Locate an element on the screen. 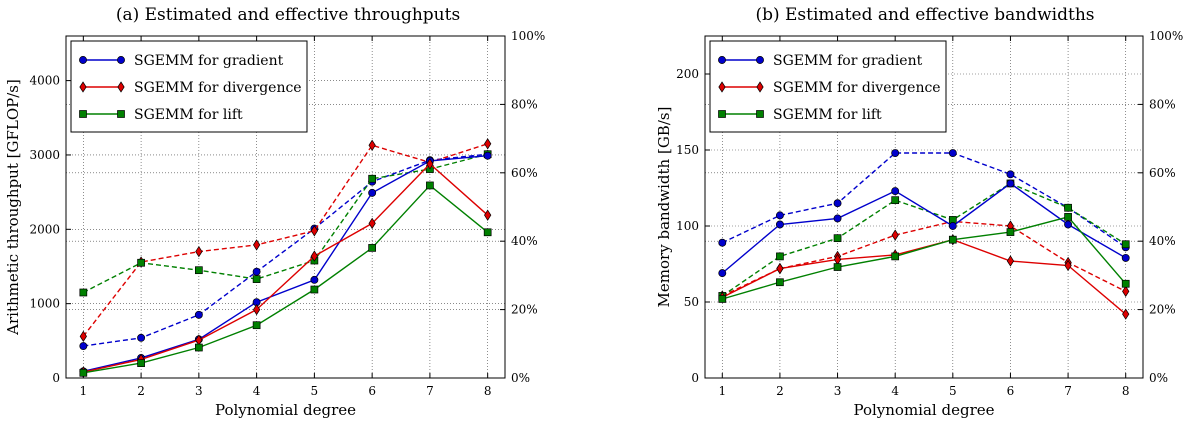 The width and height of the screenshot is (1192, 425). y-tick-label: 50 is located at coordinates (691, 302).